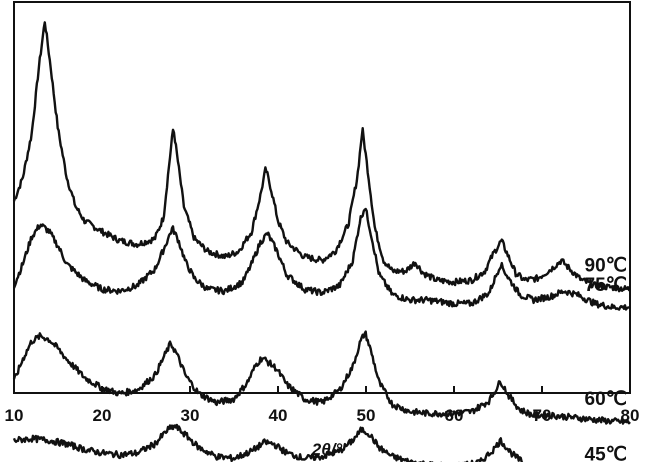  I want to click on x-tick-label: 10, so click(14, 415).